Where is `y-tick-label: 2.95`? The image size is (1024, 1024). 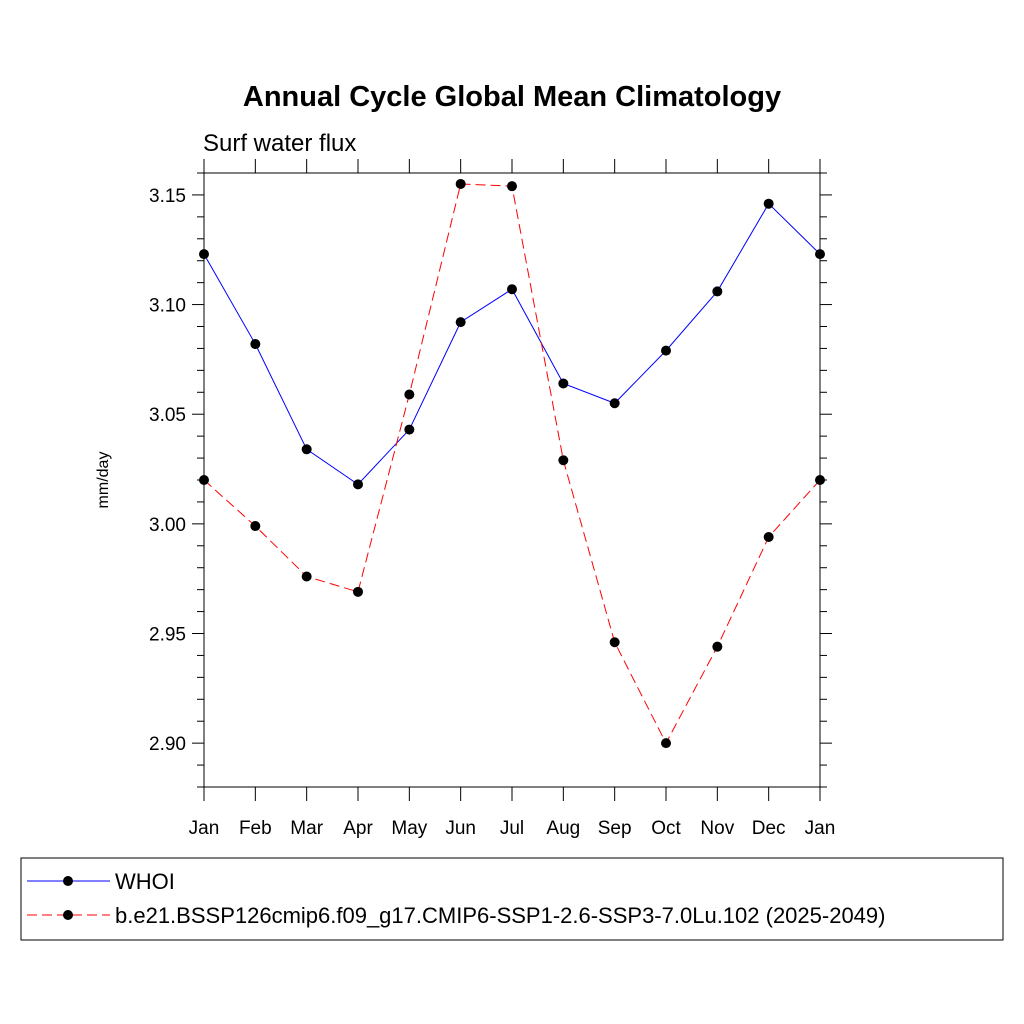 y-tick-label: 2.95 is located at coordinates (167, 635).